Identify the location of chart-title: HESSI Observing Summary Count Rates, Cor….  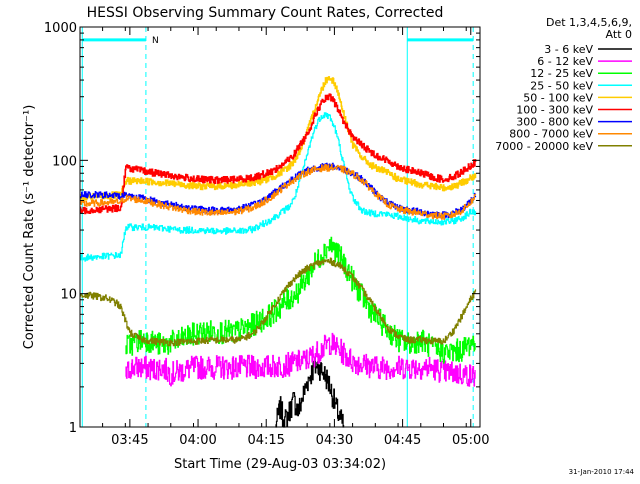
(265, 13).